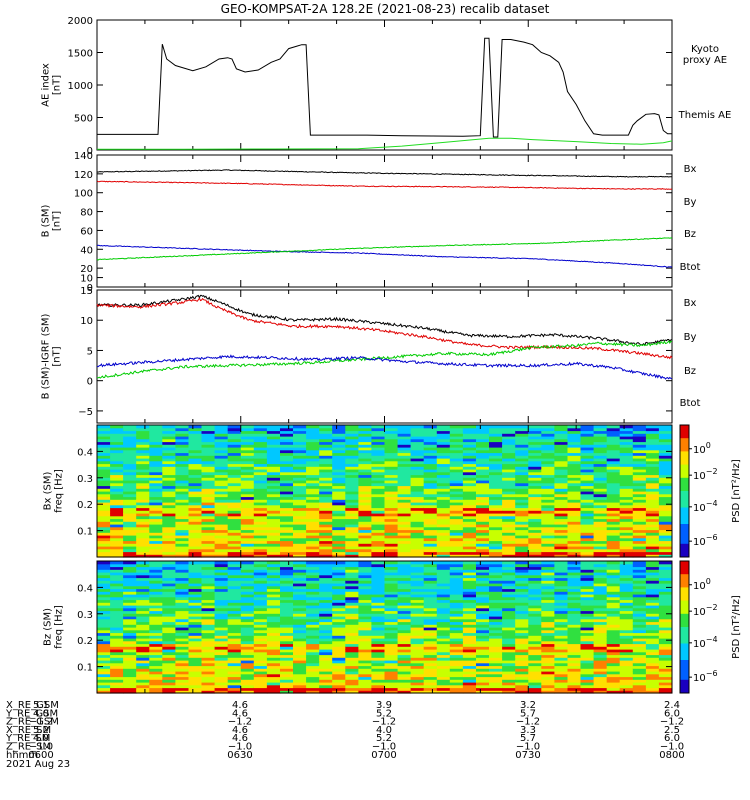 Image resolution: width=750 pixels, height=800 pixels. I want to click on plot-frame, so click(384, 221).